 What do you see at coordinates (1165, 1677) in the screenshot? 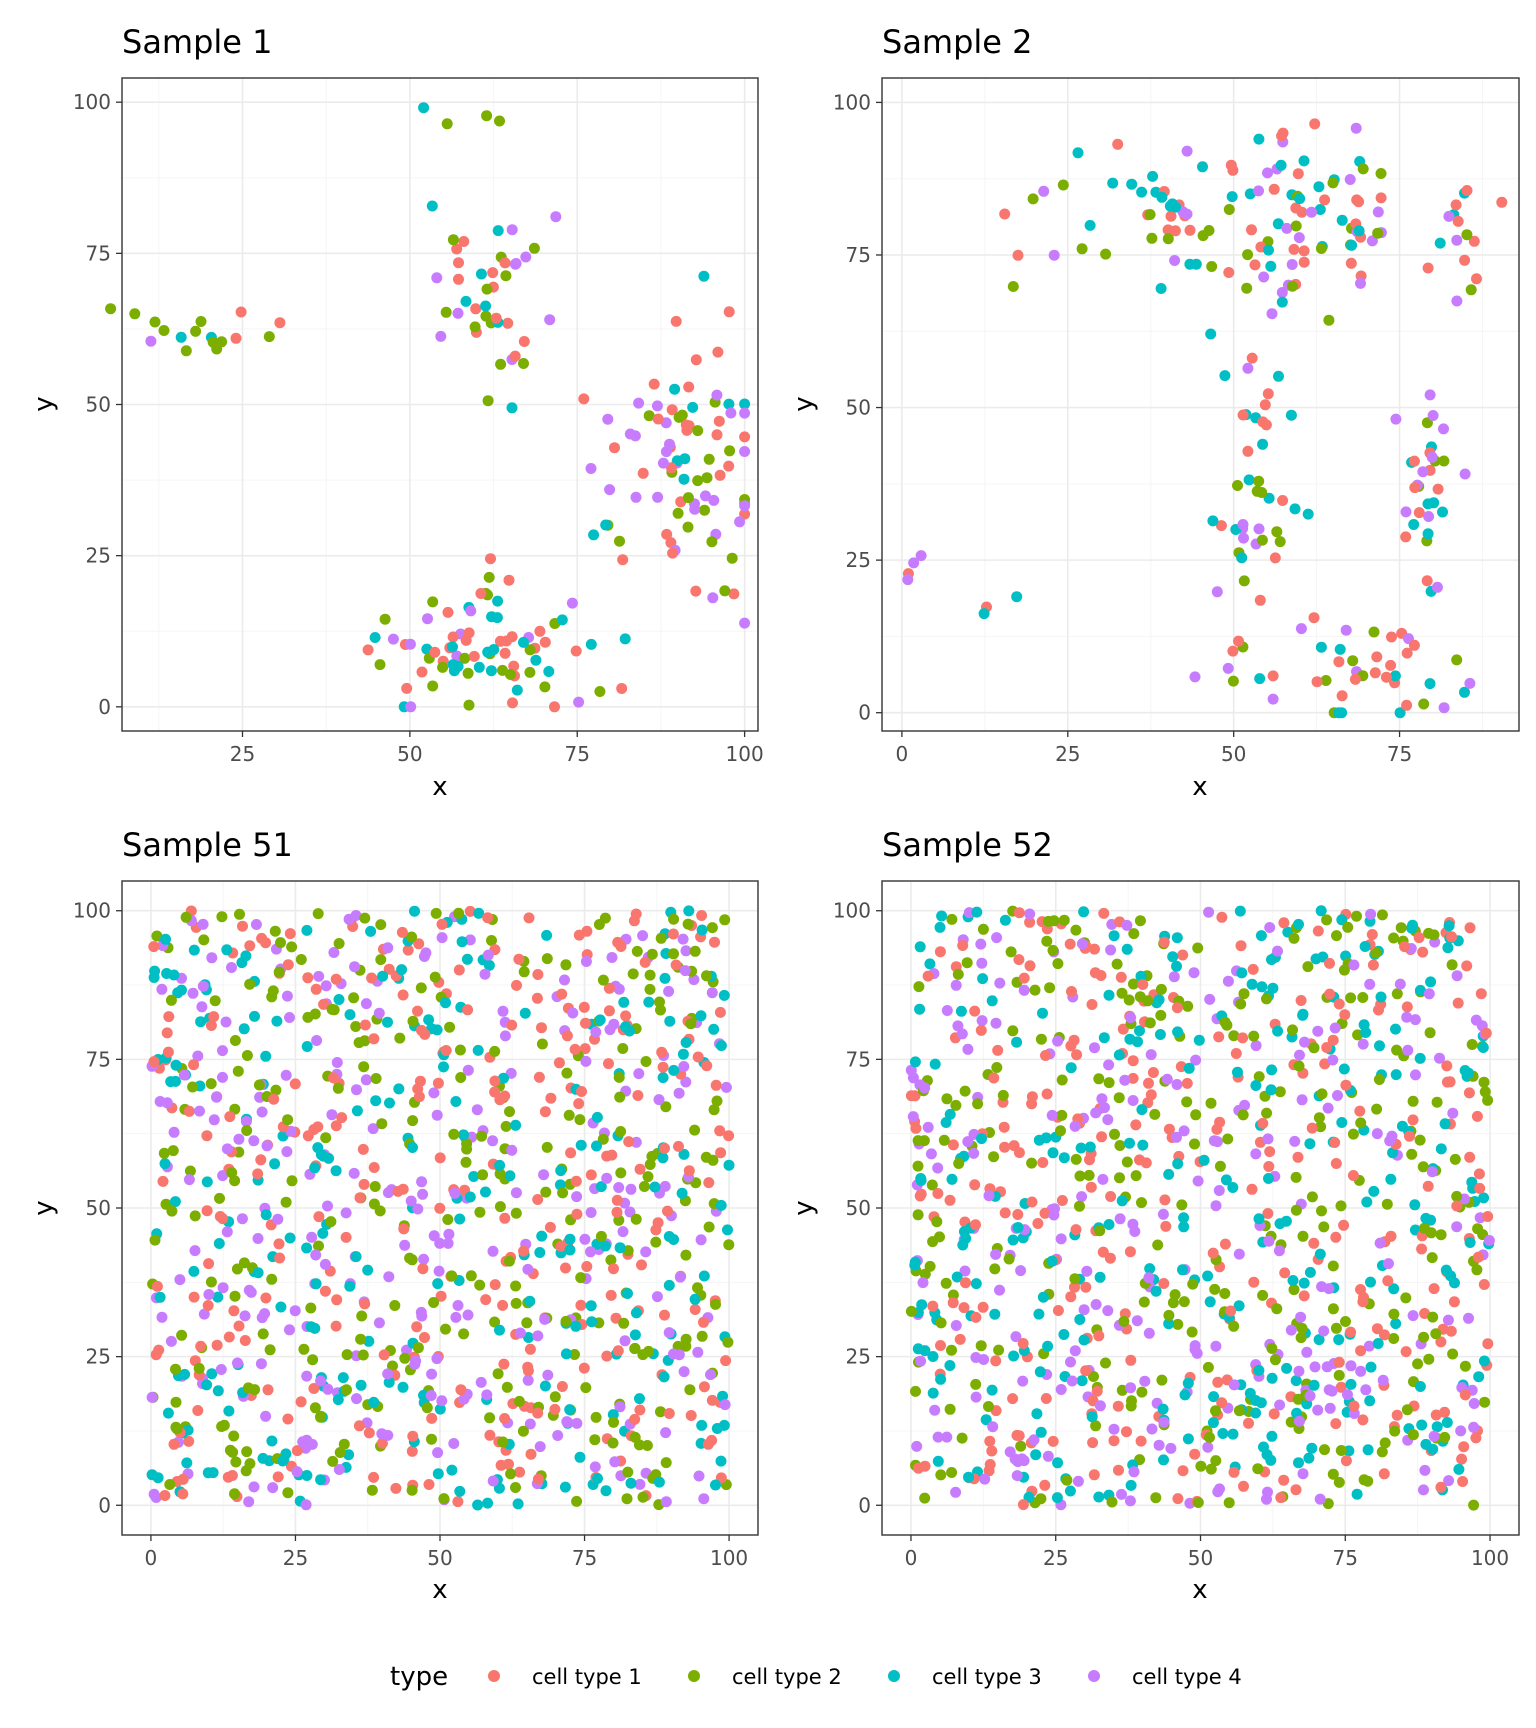
I see `legend-entry-cell-type-4: cell type 4` at bounding box center [1165, 1677].